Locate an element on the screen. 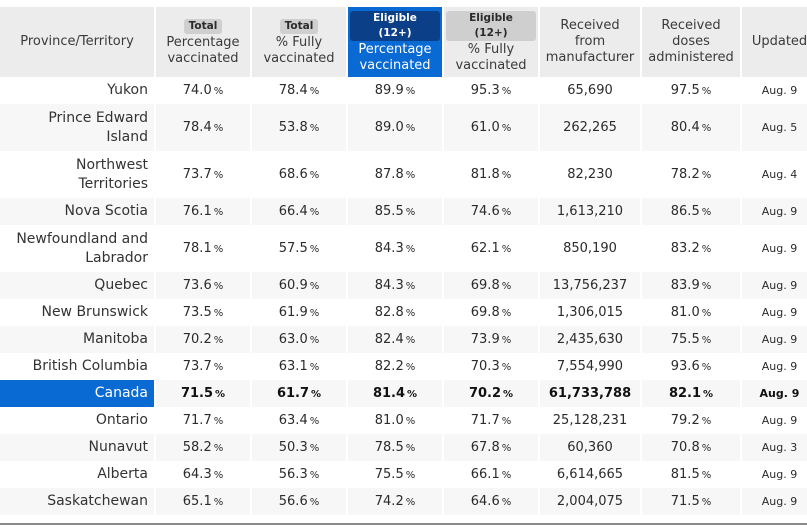 Image resolution: width=807 pixels, height=527 pixels. column-header-province-territory: Province/Territory is located at coordinates (77, 42).